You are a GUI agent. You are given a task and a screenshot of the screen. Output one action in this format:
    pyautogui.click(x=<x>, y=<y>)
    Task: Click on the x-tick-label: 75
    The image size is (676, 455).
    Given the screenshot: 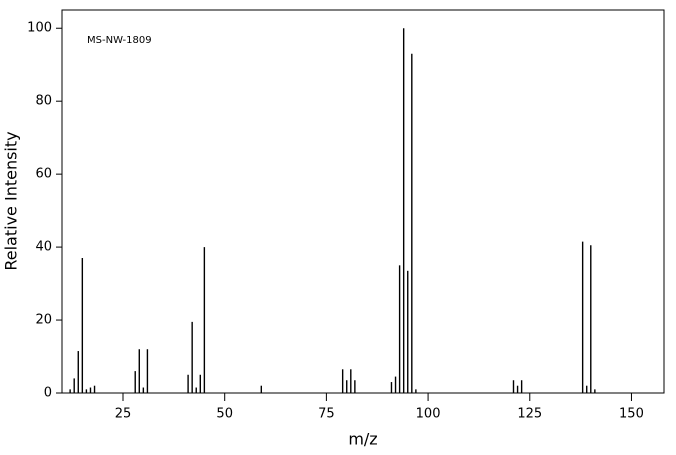 What is the action you would take?
    pyautogui.click(x=326, y=414)
    